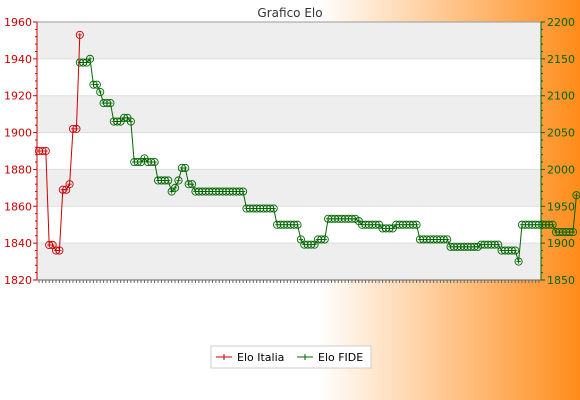 The width and height of the screenshot is (580, 400). Describe the element at coordinates (305, 357) in the screenshot. I see `legend-marker-fide` at that location.